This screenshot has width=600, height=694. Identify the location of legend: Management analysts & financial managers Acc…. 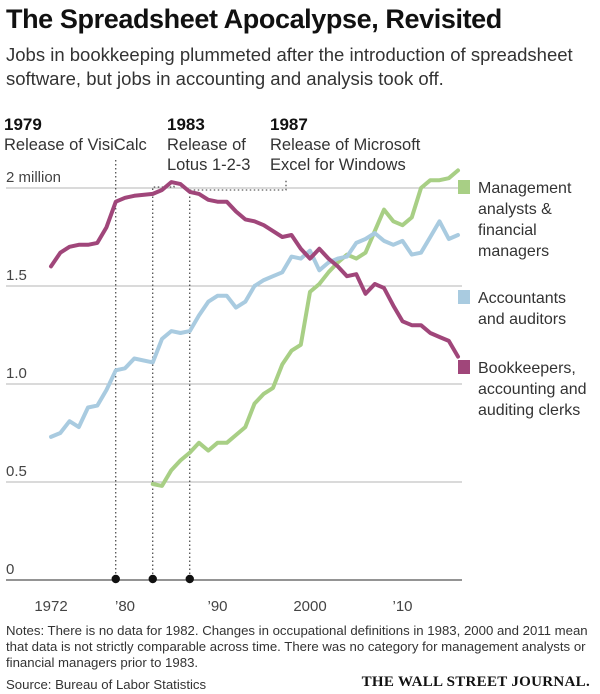
(522, 299).